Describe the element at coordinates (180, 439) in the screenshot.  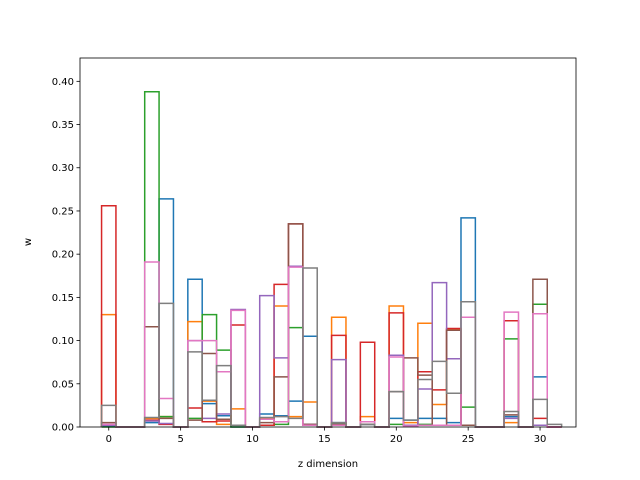
I see `x-tick-label: 5` at that location.